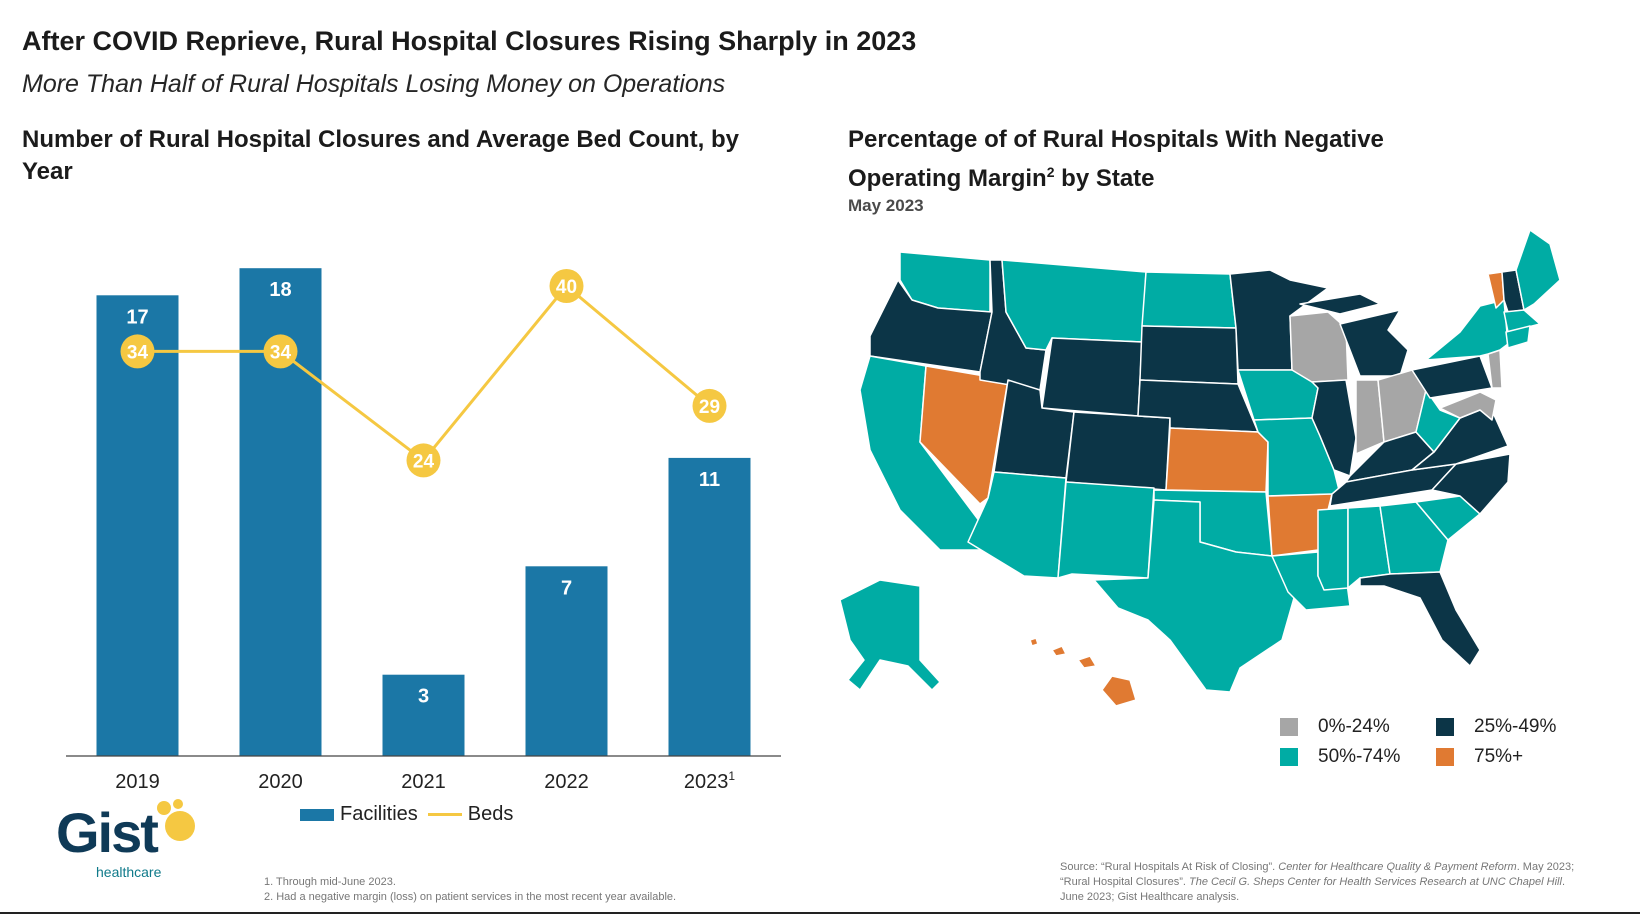 This screenshot has height=924, width=1640. Describe the element at coordinates (1468, 406) in the screenshot. I see `state-maryland-delaware` at that location.